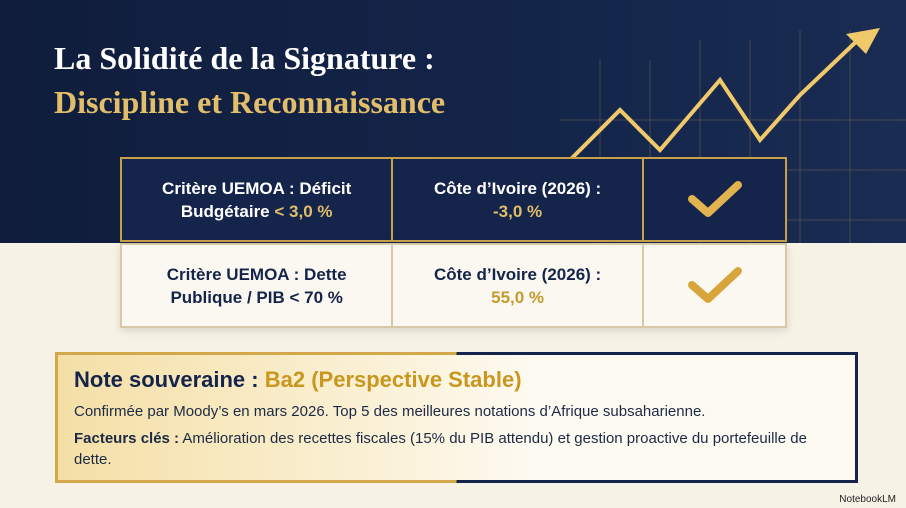  Describe the element at coordinates (518, 285) in the screenshot. I see `cell: Côte d’Ivoire (2026) : 55,0 %` at that location.